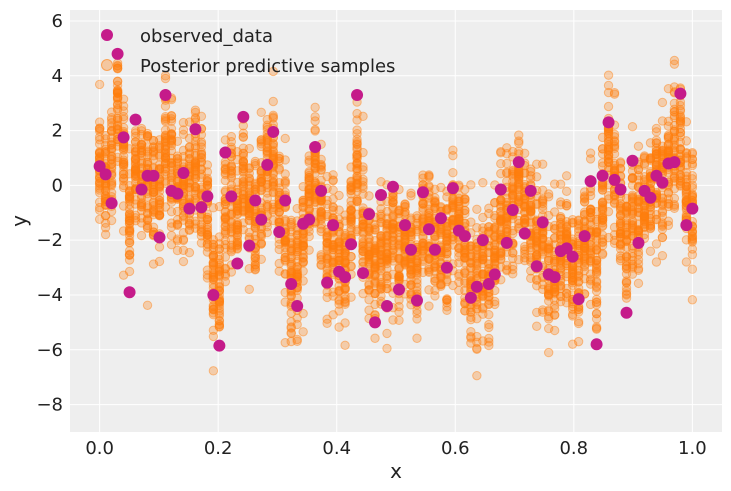 This screenshot has width=731, height=491. Describe the element at coordinates (573, 448) in the screenshot. I see `x-tick-label: 0.8` at that location.